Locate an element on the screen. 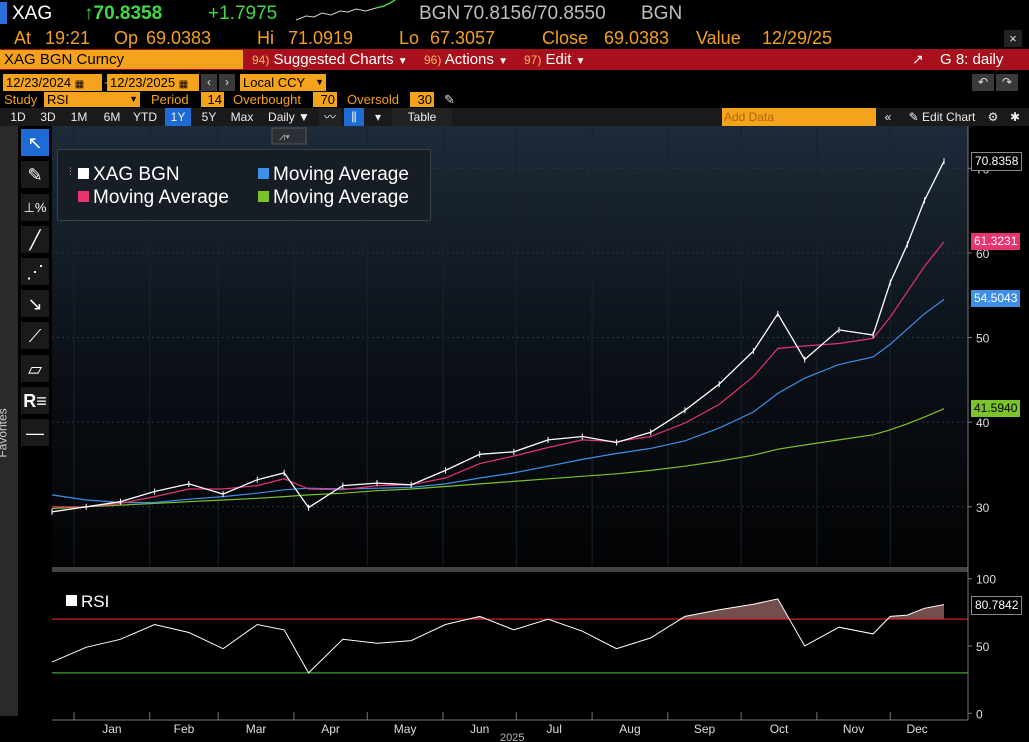  range-button-1y: 1Y is located at coordinates (178, 117).